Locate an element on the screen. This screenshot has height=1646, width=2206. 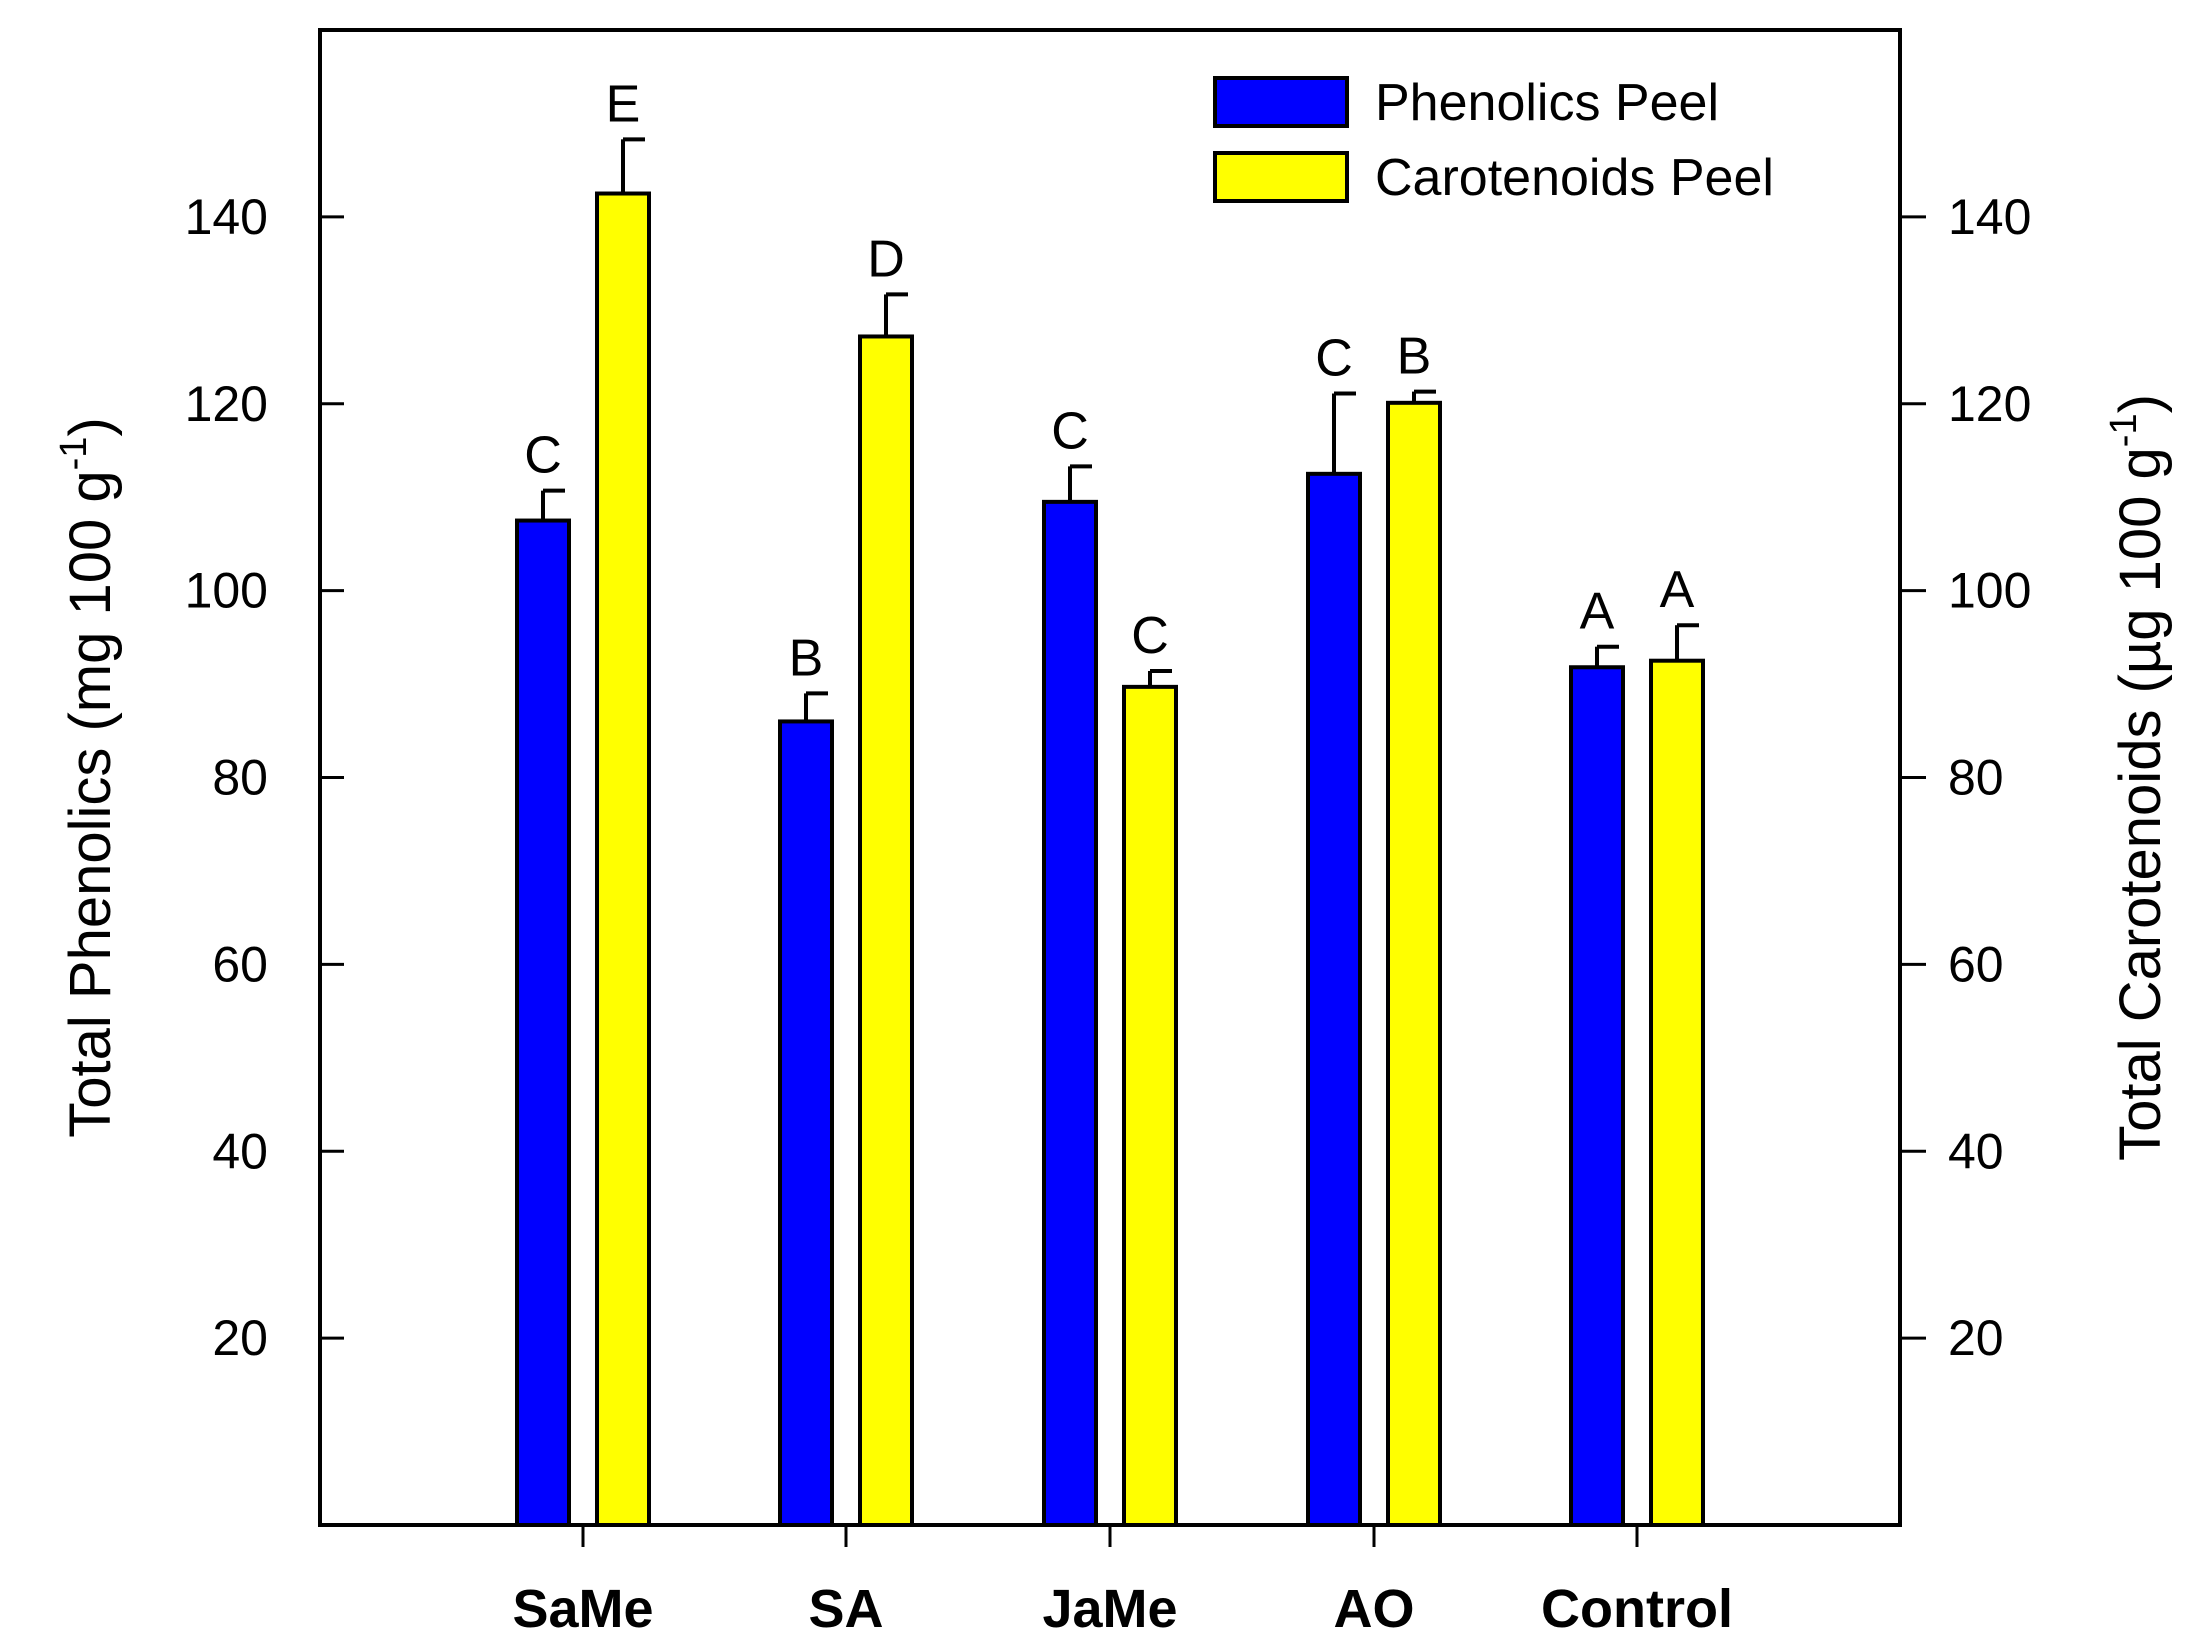
legend-label: Carotenoids Peel is located at coordinates (1574, 178).